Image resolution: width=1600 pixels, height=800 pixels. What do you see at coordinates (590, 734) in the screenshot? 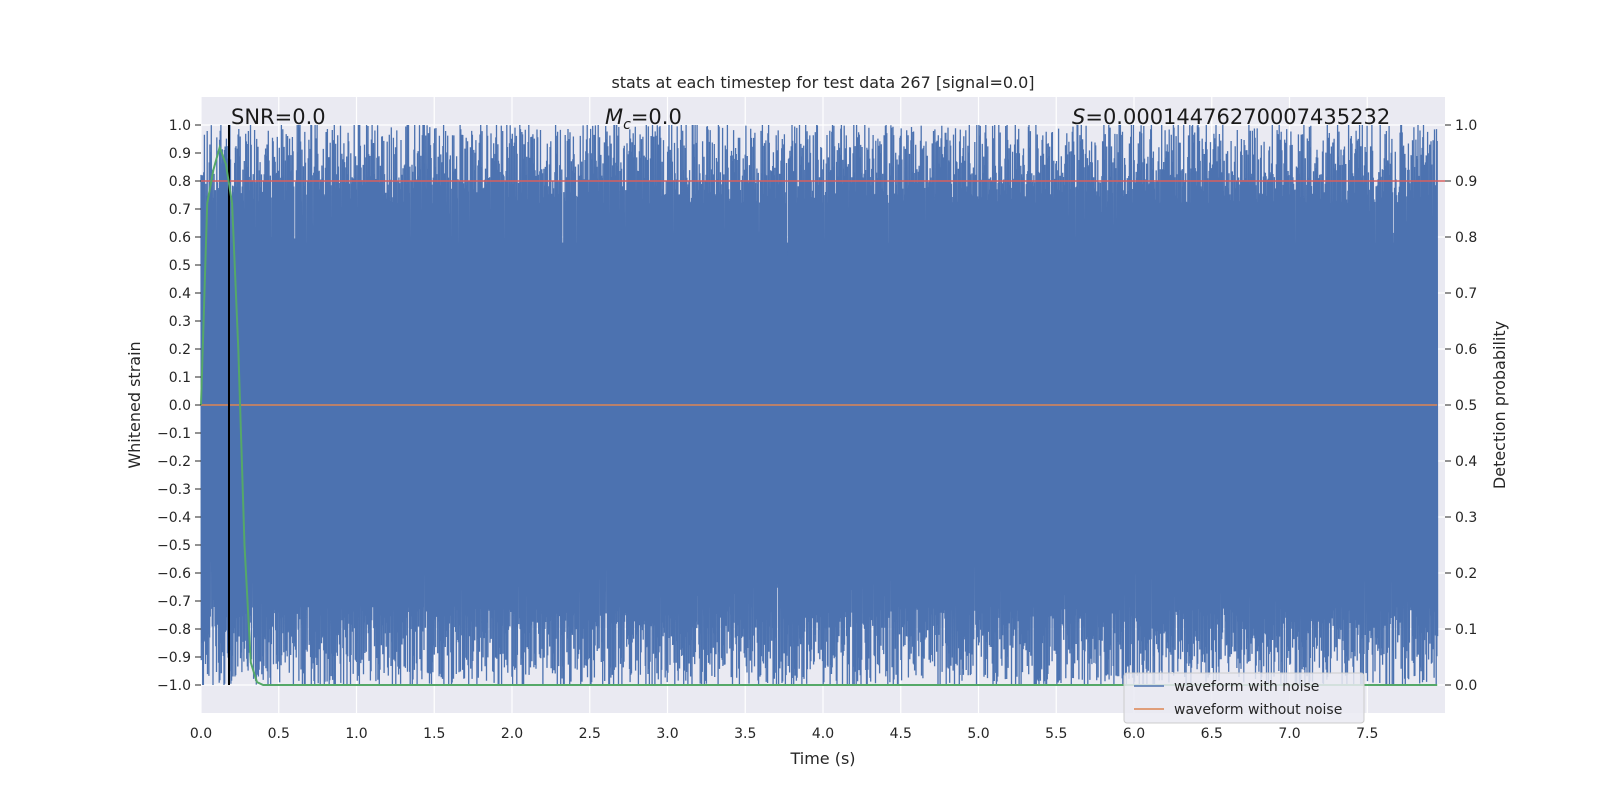
I see `x-tick-label: 2.5` at bounding box center [590, 734].